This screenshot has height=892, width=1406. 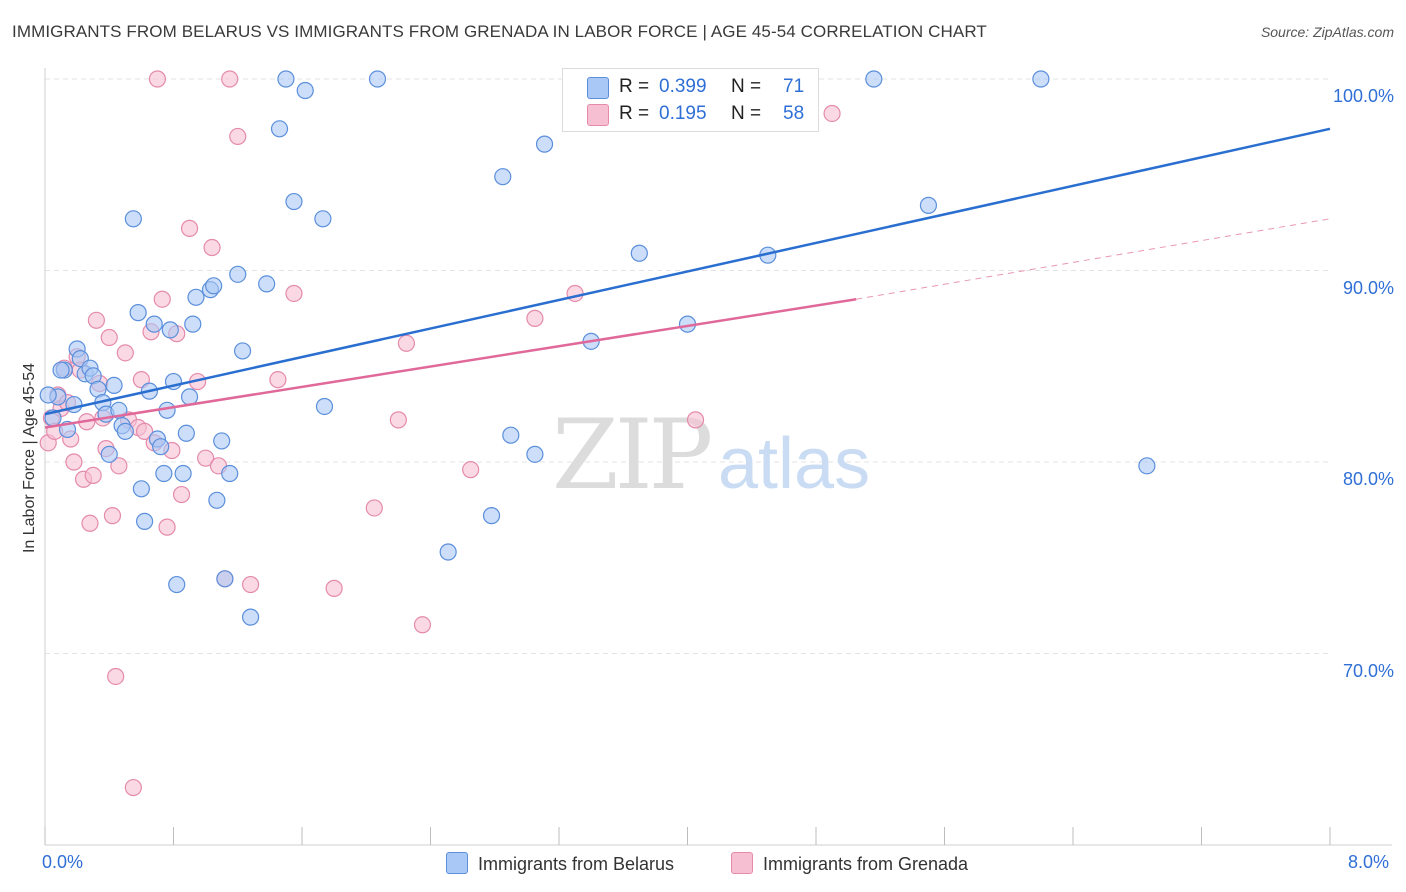 I want to click on stats-legend: R = 0.399 N = 71 R = 0.195 N = 58, so click(x=690, y=100).